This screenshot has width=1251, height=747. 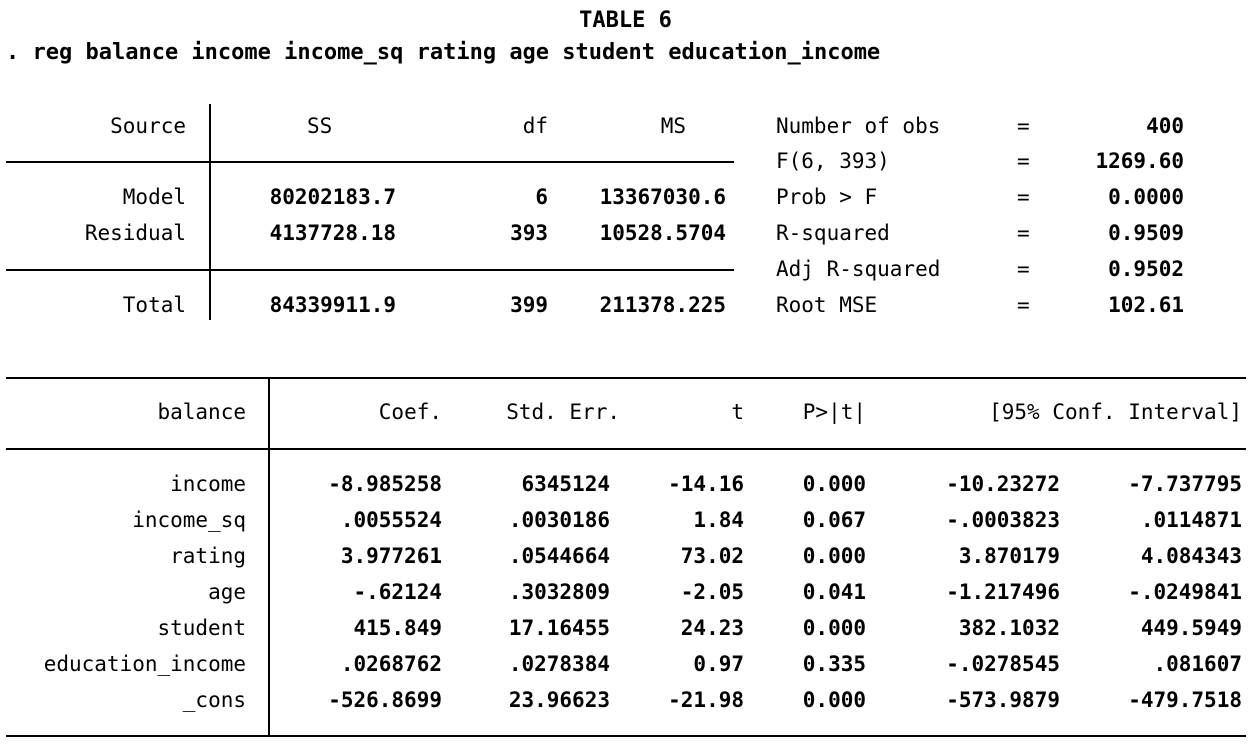 What do you see at coordinates (1009, 628) in the screenshot?
I see `coef-ci-low: 382.1032` at bounding box center [1009, 628].